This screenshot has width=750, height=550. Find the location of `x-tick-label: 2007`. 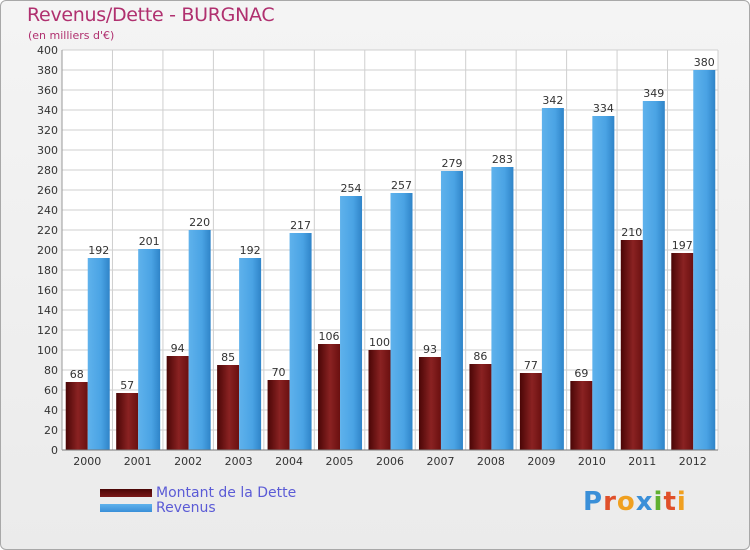

x-tick-label: 2007 is located at coordinates (440, 461).